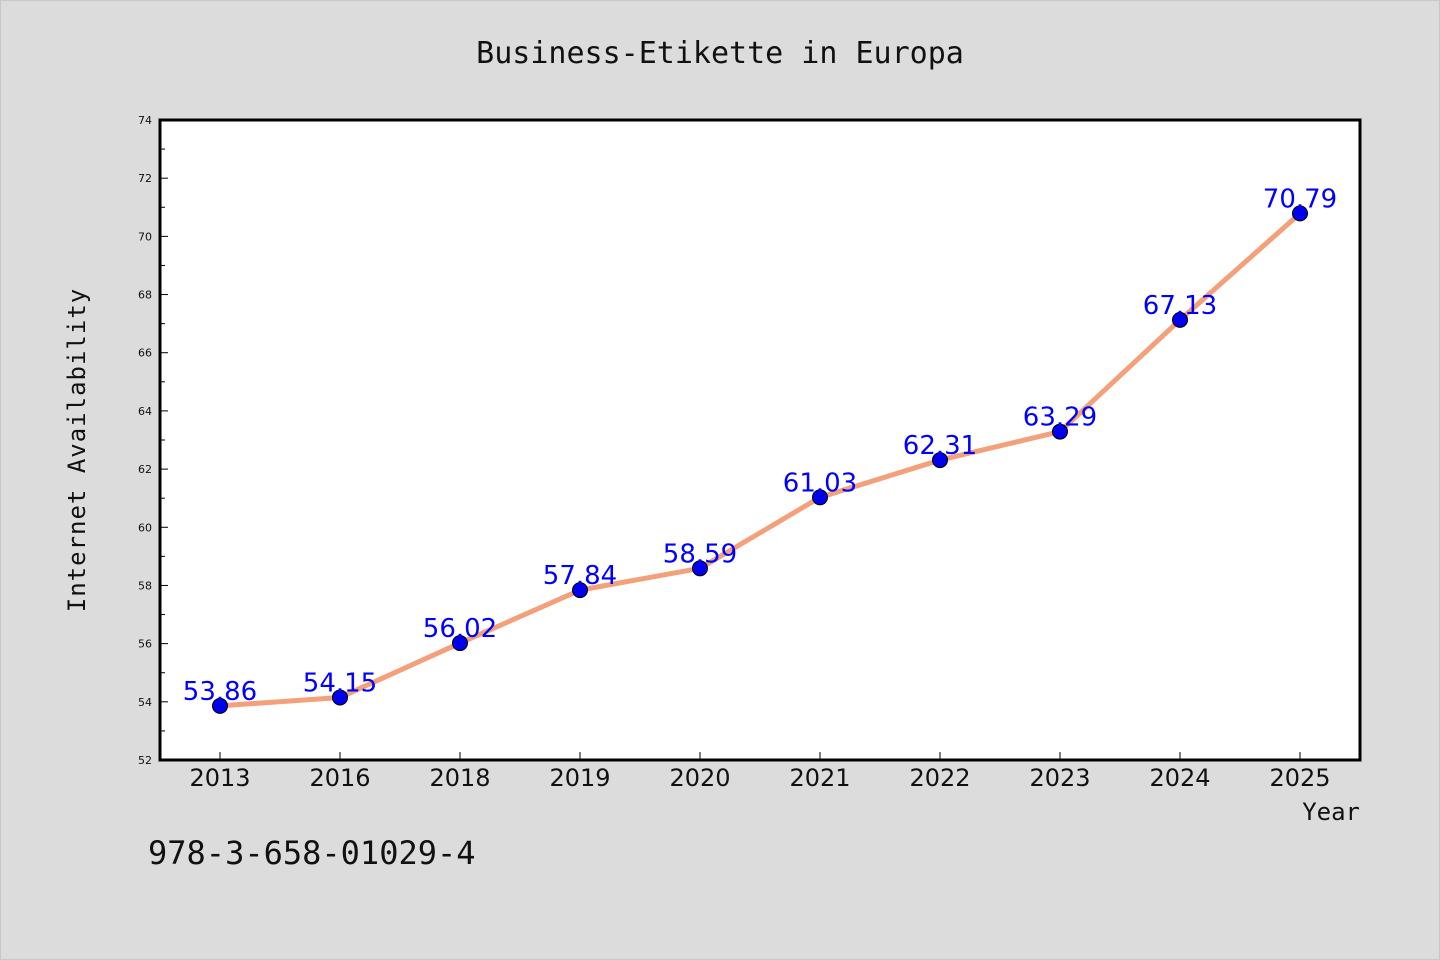 The width and height of the screenshot is (1440, 960). Describe the element at coordinates (939, 778) in the screenshot. I see `x-tick-label: 2022` at that location.